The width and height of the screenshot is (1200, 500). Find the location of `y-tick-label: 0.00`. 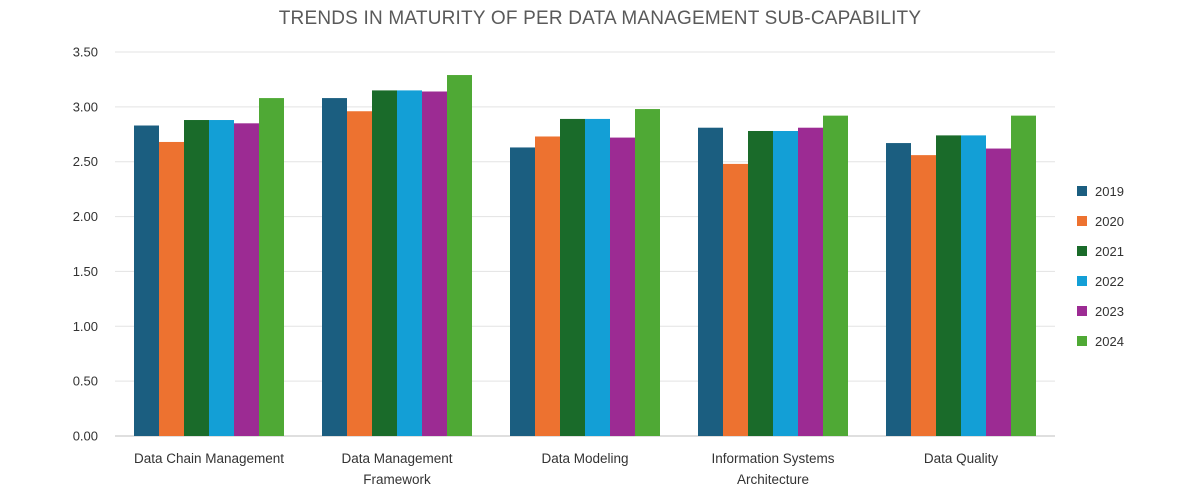

y-tick-label: 0.00 is located at coordinates (85, 436).